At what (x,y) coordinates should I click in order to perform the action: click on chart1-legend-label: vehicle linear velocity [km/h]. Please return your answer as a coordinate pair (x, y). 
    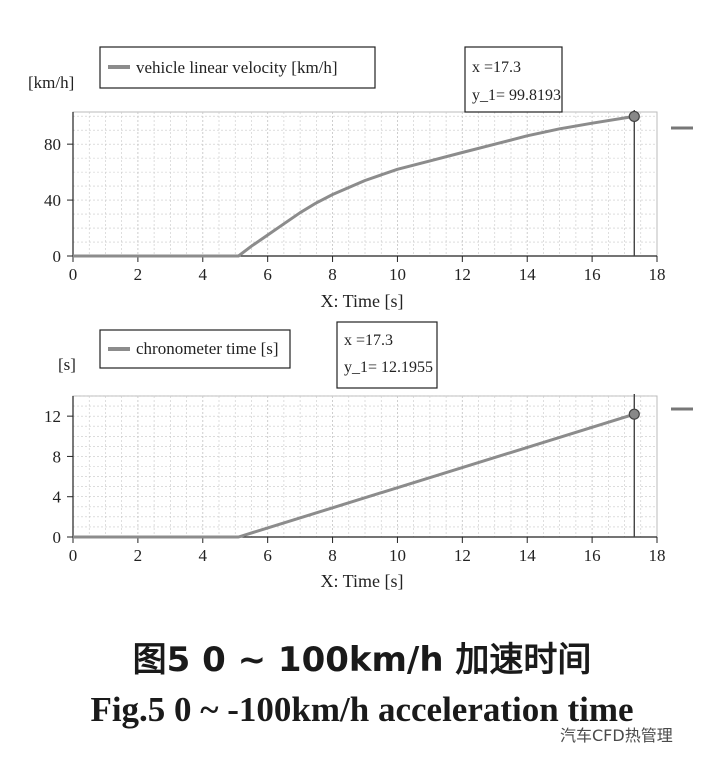
    Looking at the image, I should click on (237, 67).